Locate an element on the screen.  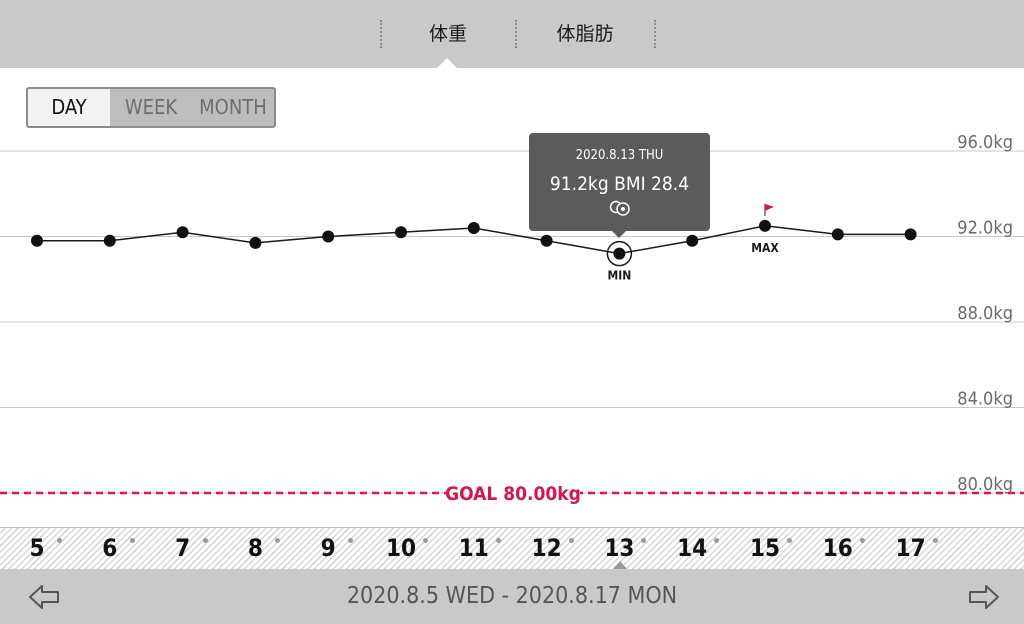
tab-body-fat: 体脂肪 is located at coordinates (585, 34).